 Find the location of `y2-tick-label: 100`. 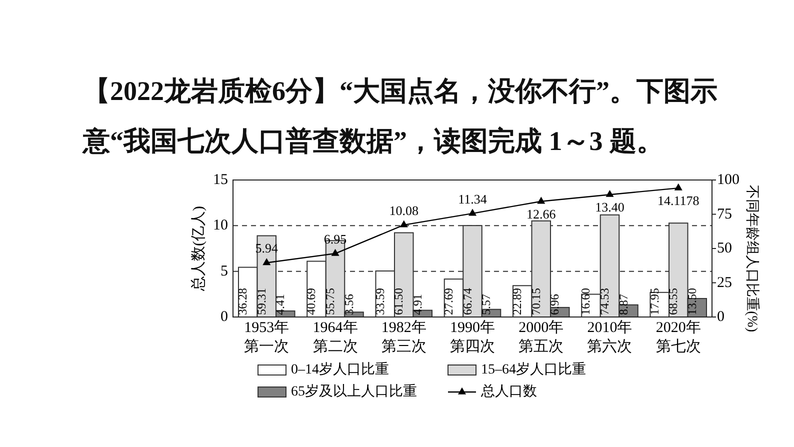

y2-tick-label: 100 is located at coordinates (728, 180).